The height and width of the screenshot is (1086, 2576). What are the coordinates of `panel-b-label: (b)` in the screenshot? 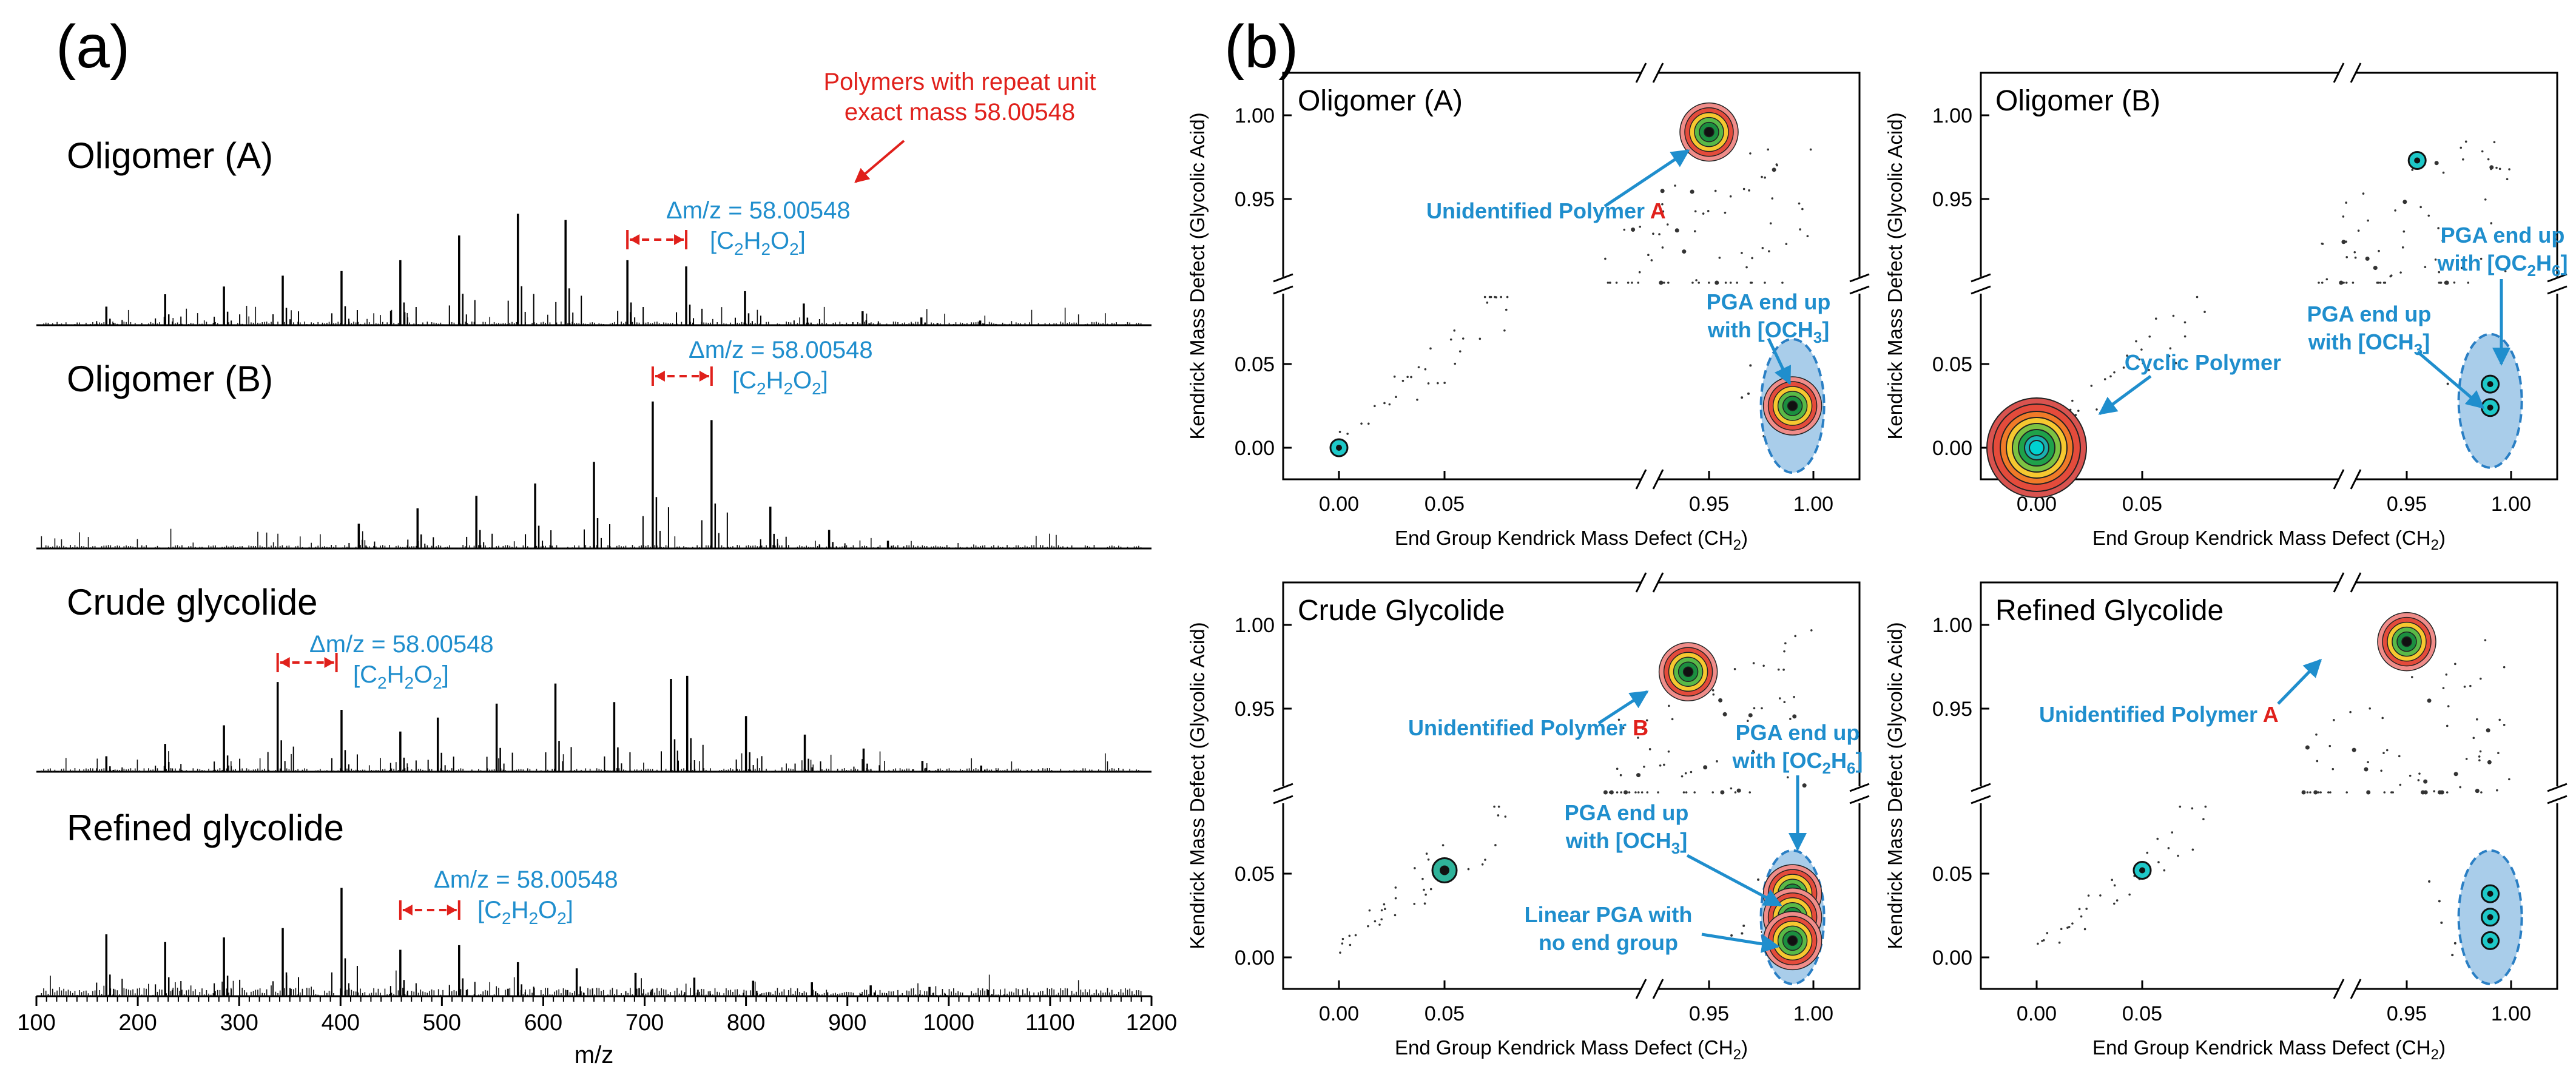 It's located at (1261, 47).